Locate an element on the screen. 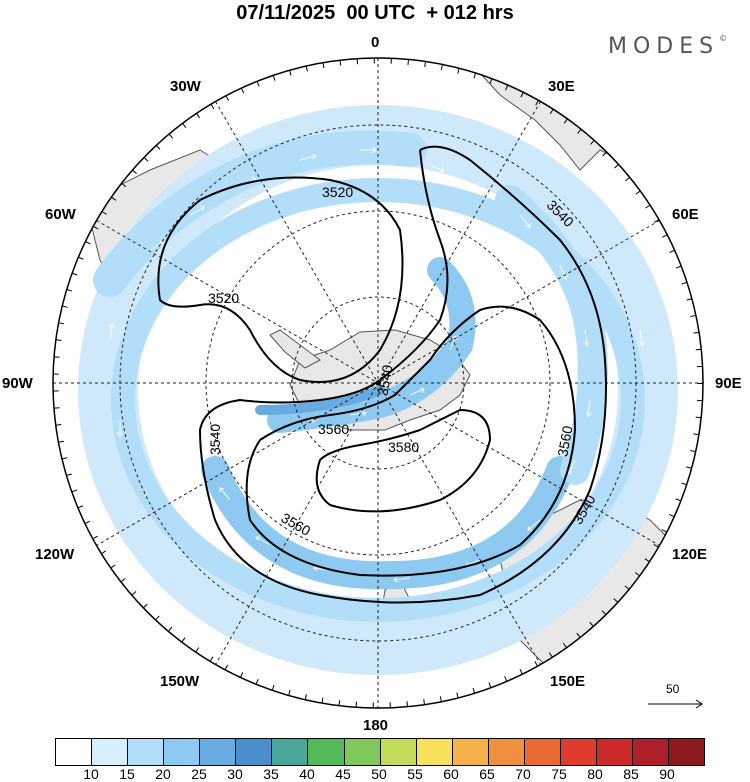  contour-label-3580: 3580 is located at coordinates (403, 447).